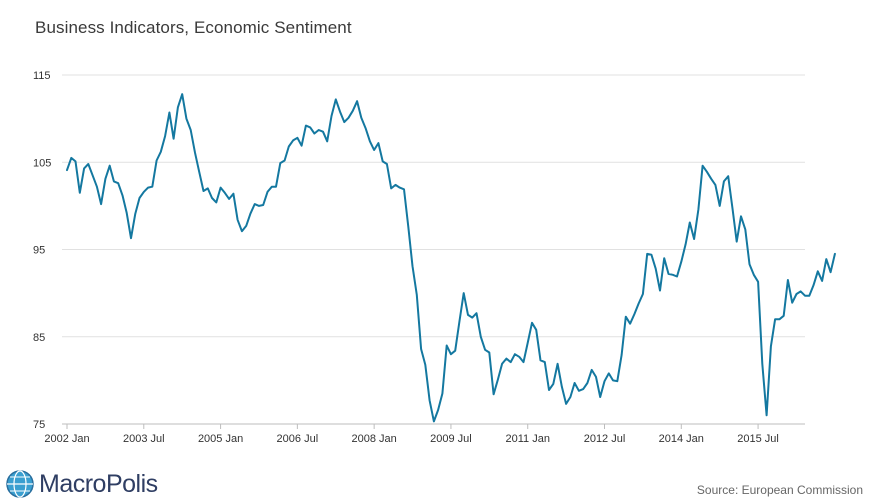 The image size is (870, 500). What do you see at coordinates (98, 483) in the screenshot?
I see `logo-text: MacroPolis` at bounding box center [98, 483].